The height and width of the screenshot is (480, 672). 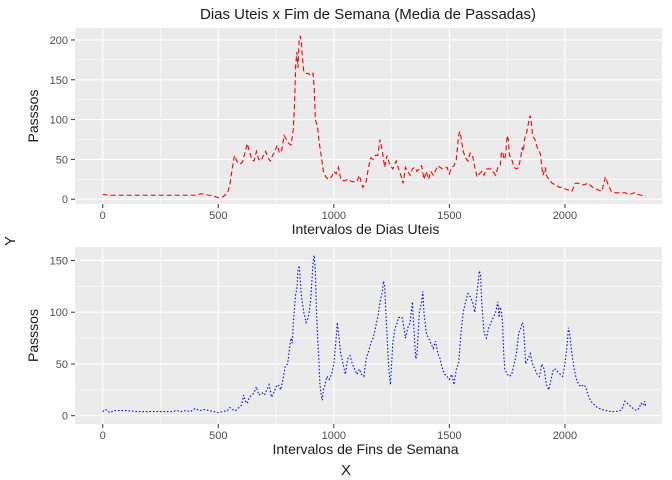 What do you see at coordinates (366, 449) in the screenshot?
I see `x-axis-label: Intervalos de Fins de Semana` at bounding box center [366, 449].